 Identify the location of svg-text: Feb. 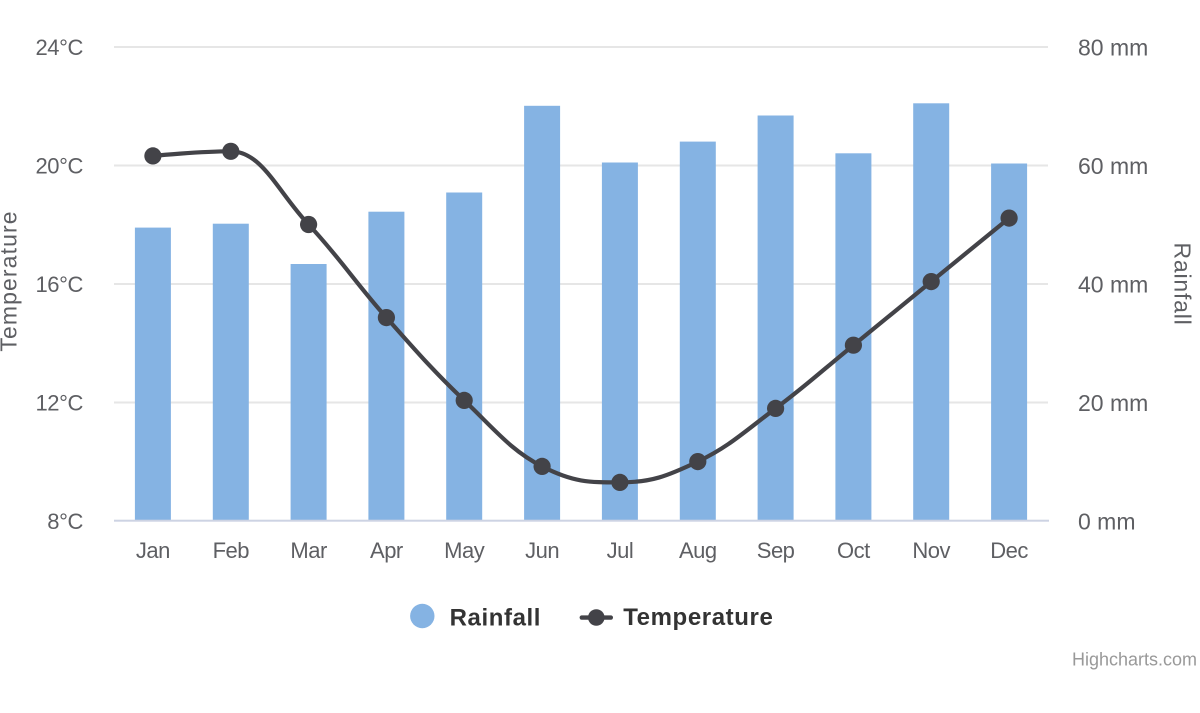
(231, 550).